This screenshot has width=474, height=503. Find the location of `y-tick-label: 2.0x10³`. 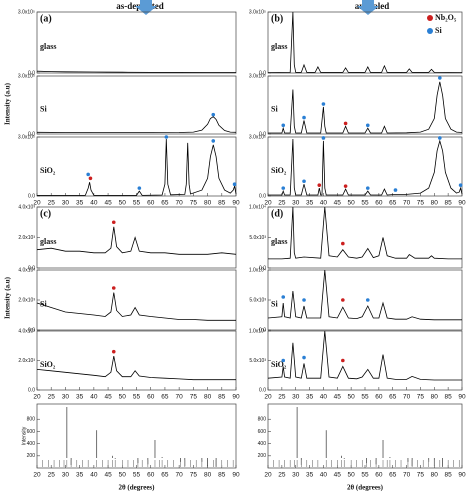

y-tick-label: 2.0x10³ is located at coordinates (26, 361).